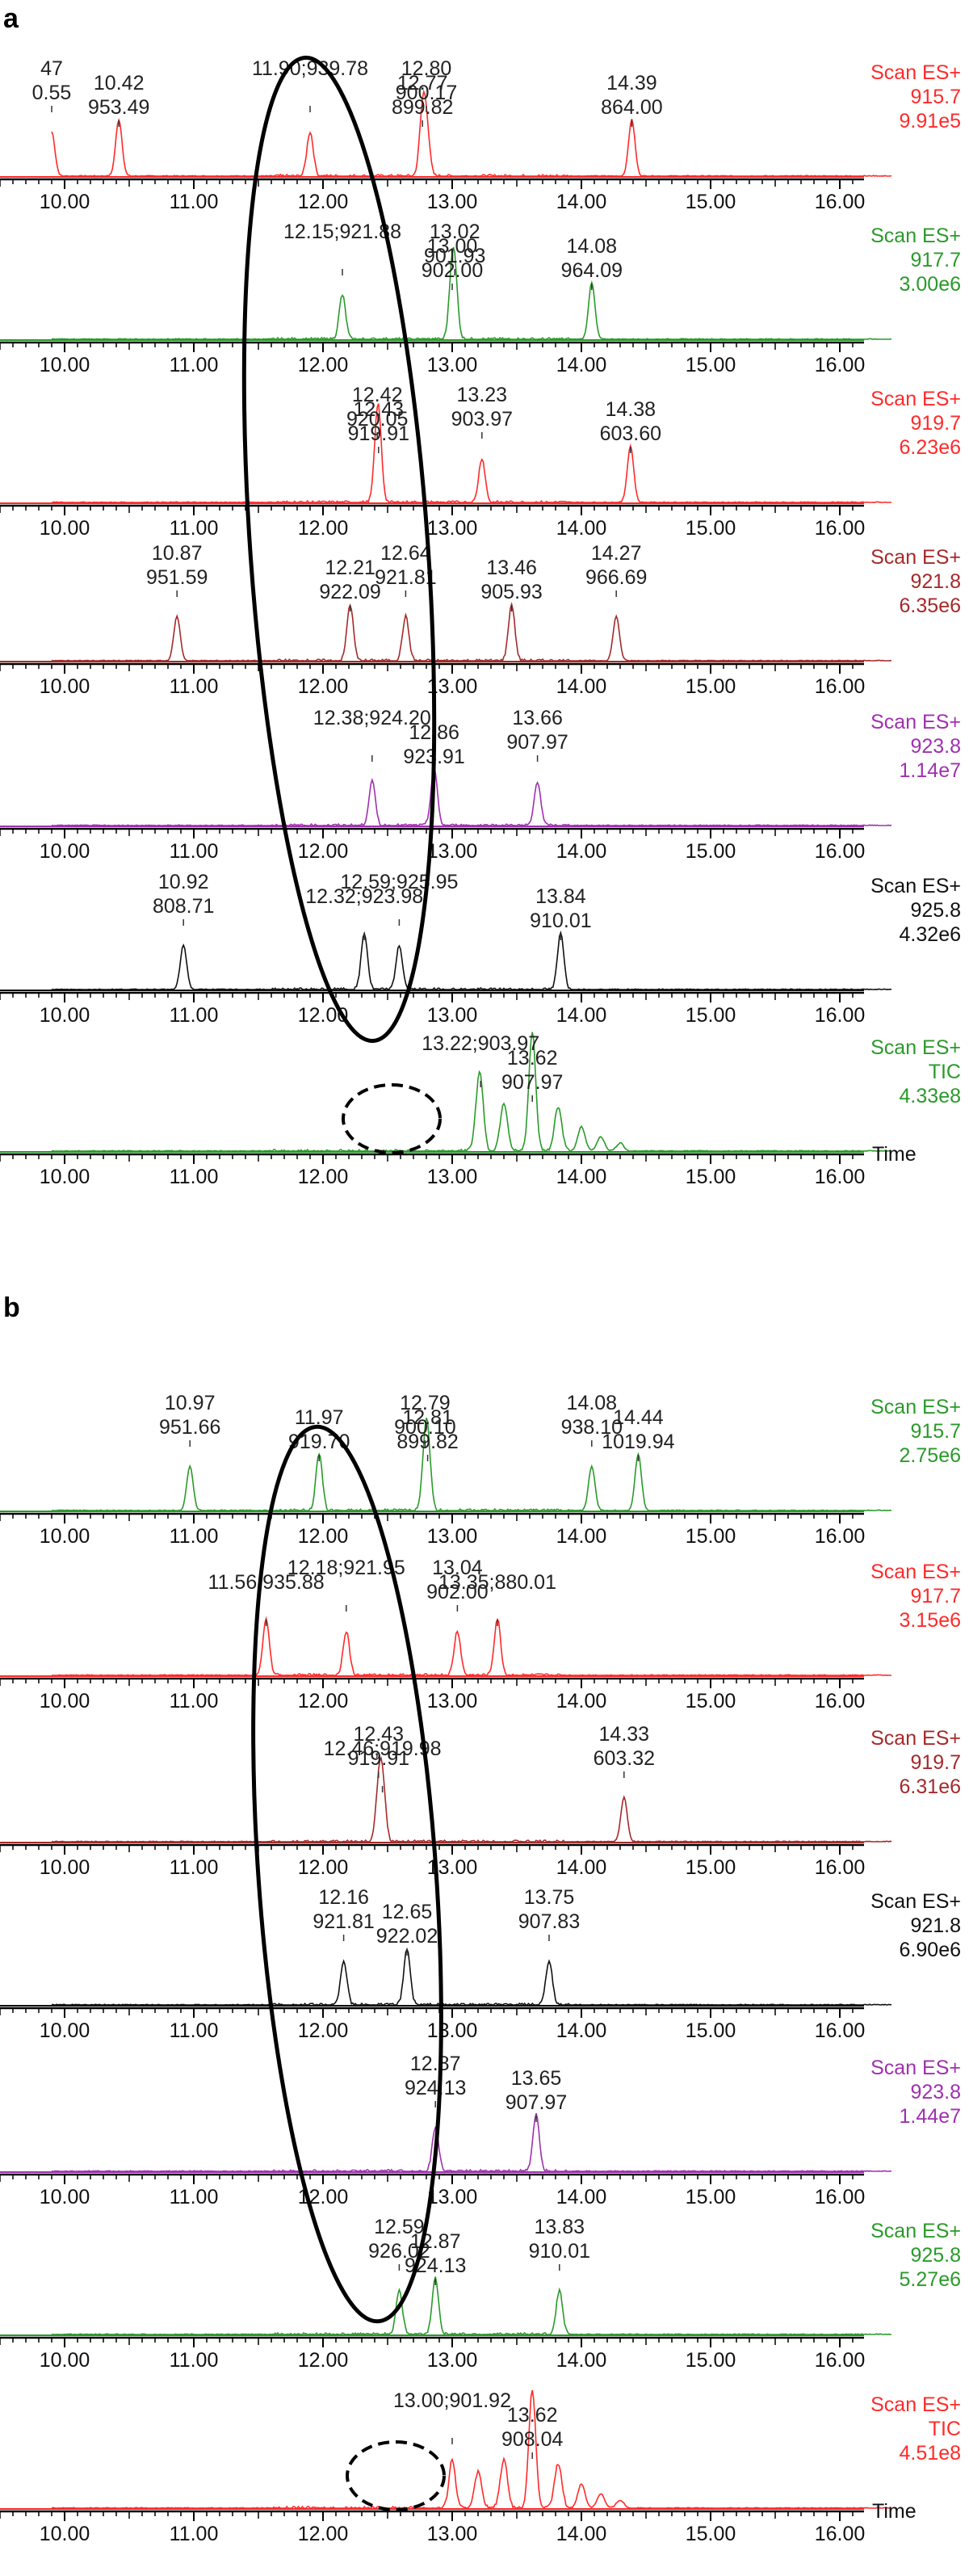  What do you see at coordinates (52, 93) in the screenshot?
I see `peak-mz-label: 0.55` at bounding box center [52, 93].